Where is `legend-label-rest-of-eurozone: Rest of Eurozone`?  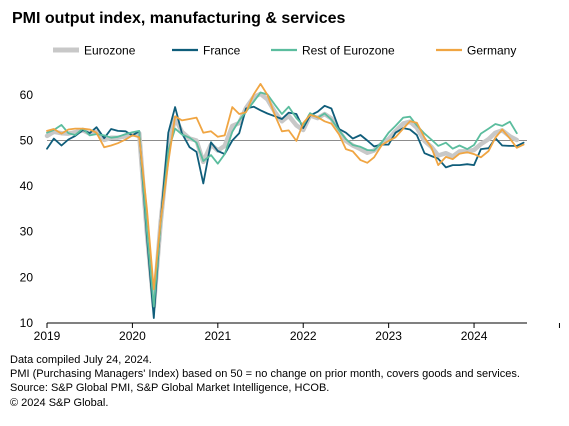 legend-label-rest-of-eurozone: Rest of Eurozone is located at coordinates (348, 51).